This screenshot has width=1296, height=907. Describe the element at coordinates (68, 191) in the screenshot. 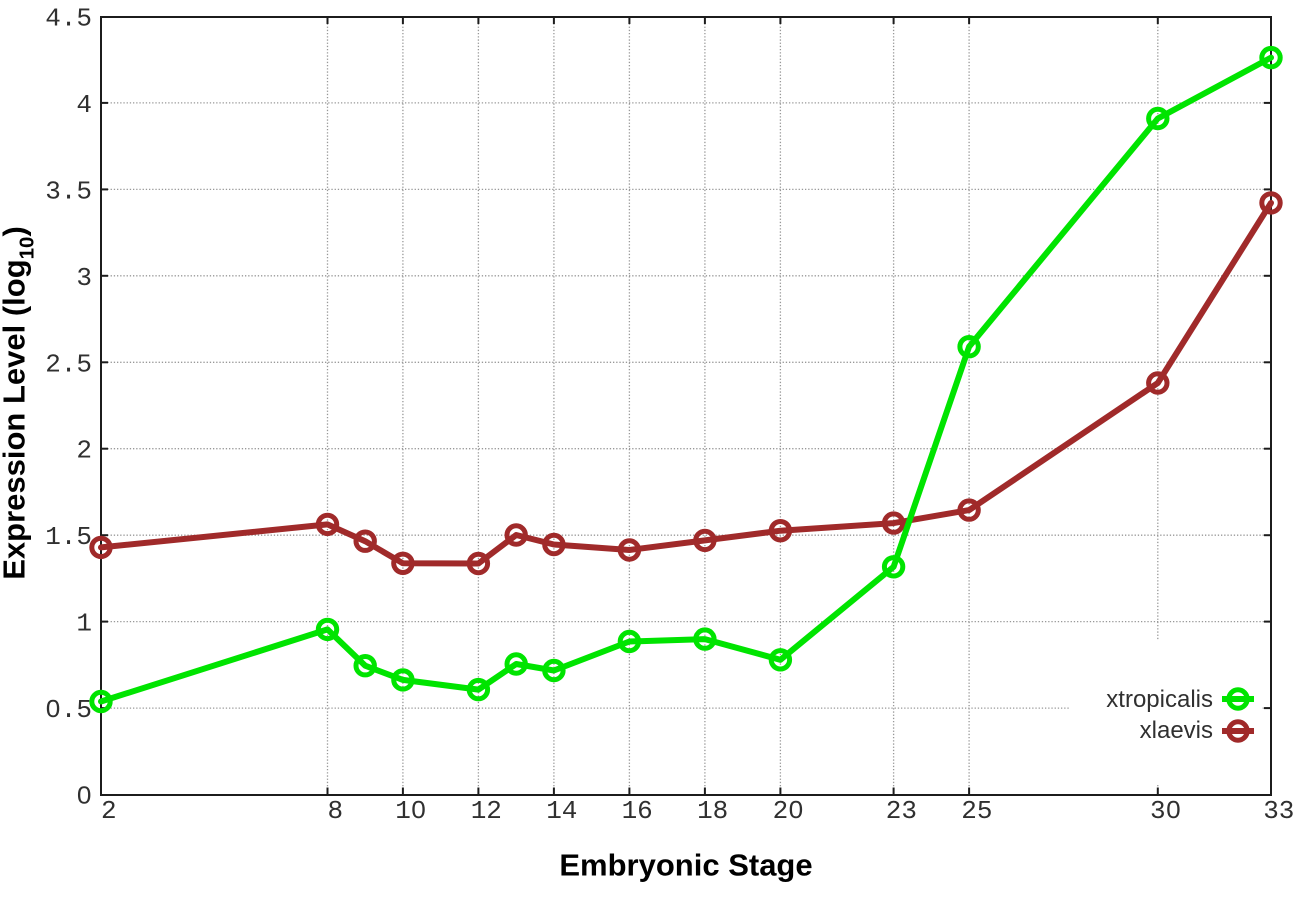

I see `svg-text: 3.5` at that location.